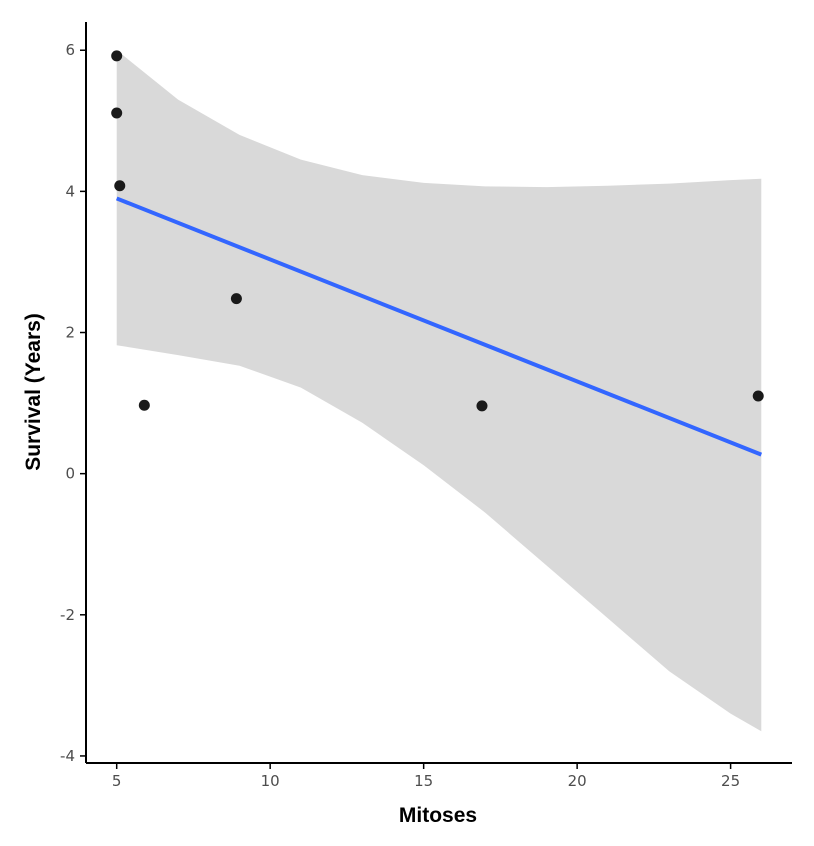 This screenshot has height=846, width=814. Describe the element at coordinates (117, 781) in the screenshot. I see `x-tick-label: 5` at that location.